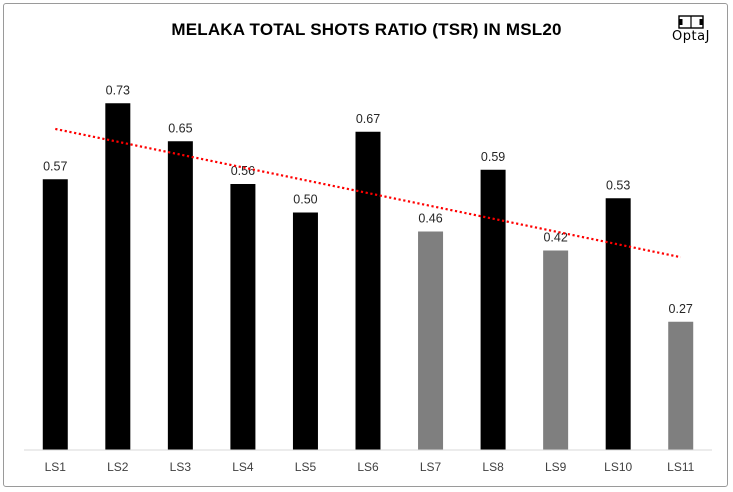 The image size is (733, 492). Describe the element at coordinates (366, 29) in the screenshot. I see `chart-title: MELAKA TOTAL SHOTS RATIO (TSR) IN MSL20` at that location.